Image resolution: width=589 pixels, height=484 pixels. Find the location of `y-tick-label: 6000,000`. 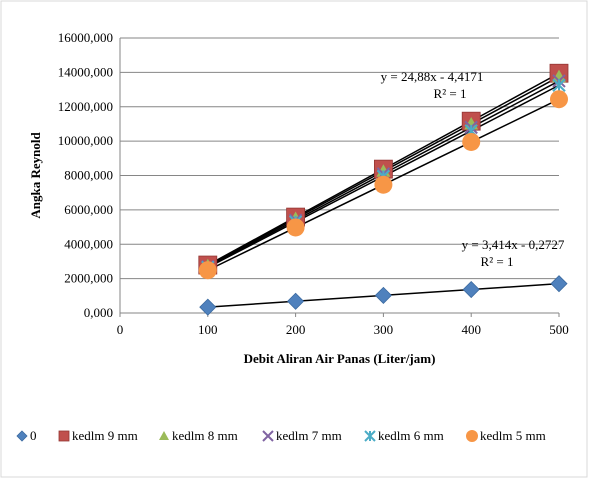

y-tick-label: 6000,000 is located at coordinates (88, 209).